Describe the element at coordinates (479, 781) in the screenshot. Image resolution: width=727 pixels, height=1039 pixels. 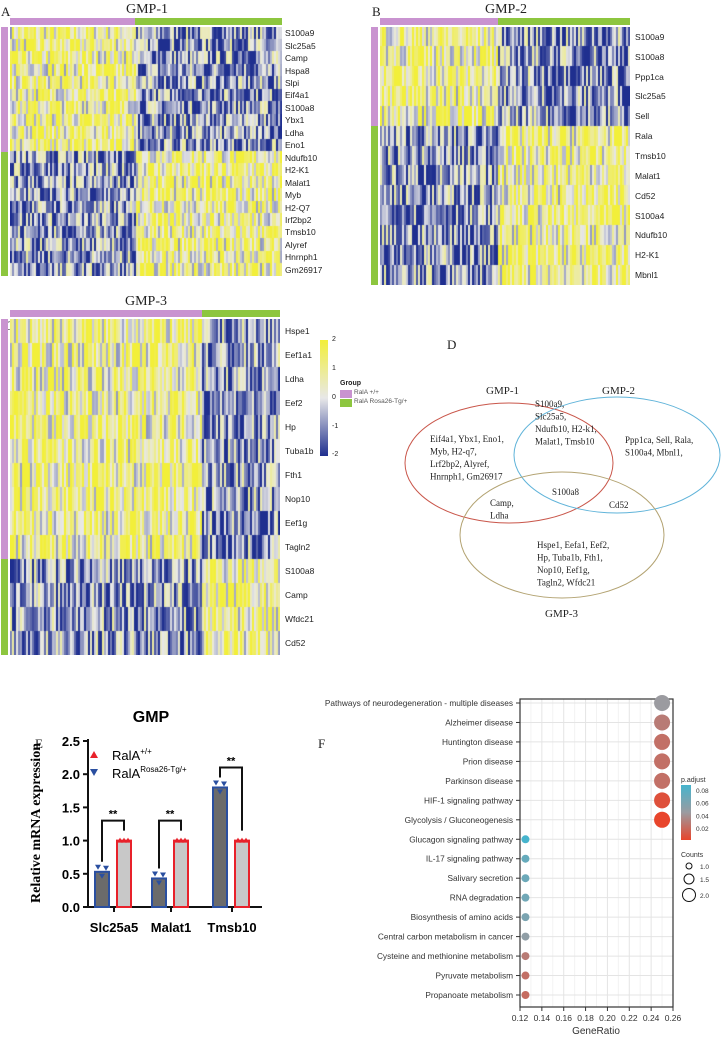
I see `term-label: Parkinson disease` at that location.